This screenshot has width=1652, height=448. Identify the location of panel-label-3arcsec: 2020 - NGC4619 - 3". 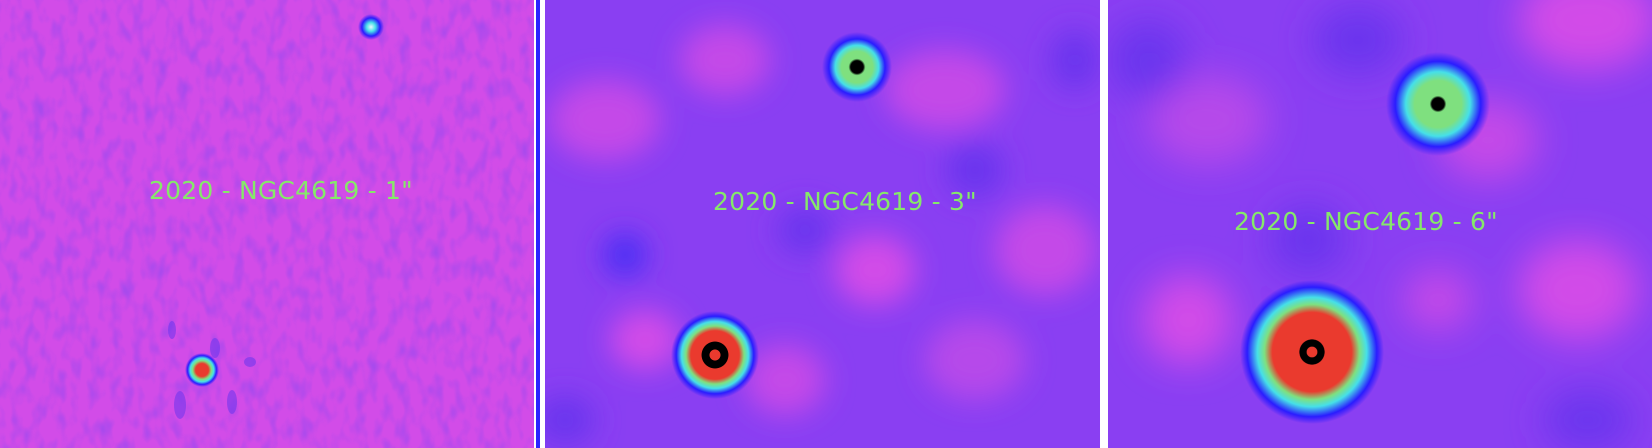
(845, 201).